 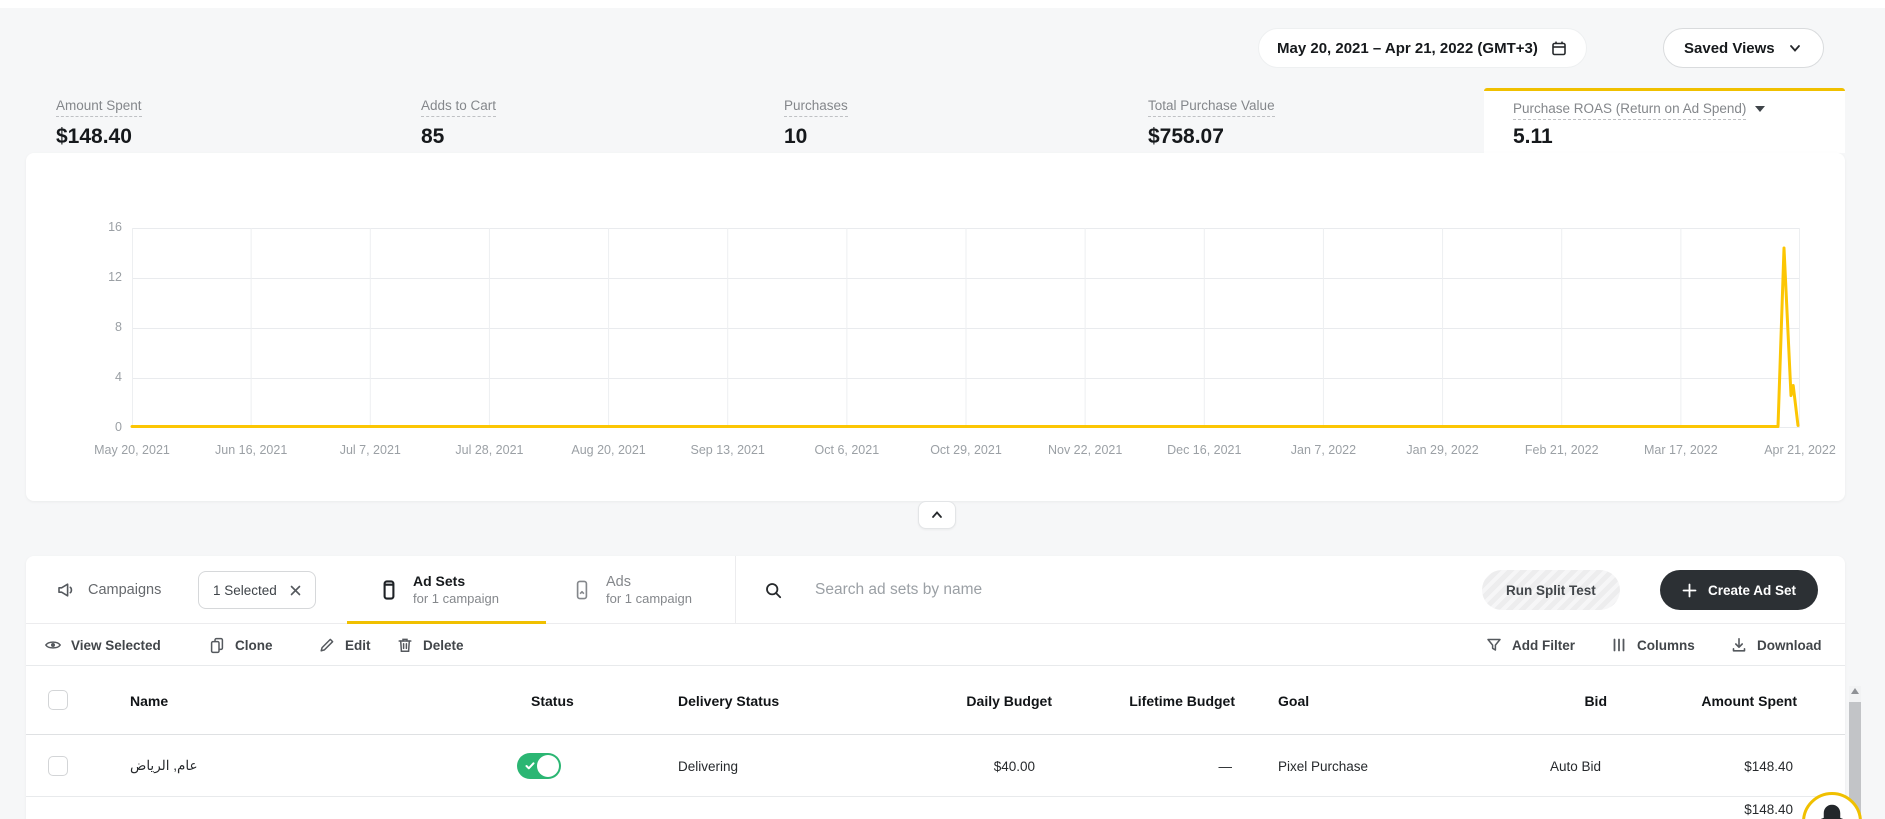 I want to click on filter-funnel-icon, so click(x=1494, y=645).